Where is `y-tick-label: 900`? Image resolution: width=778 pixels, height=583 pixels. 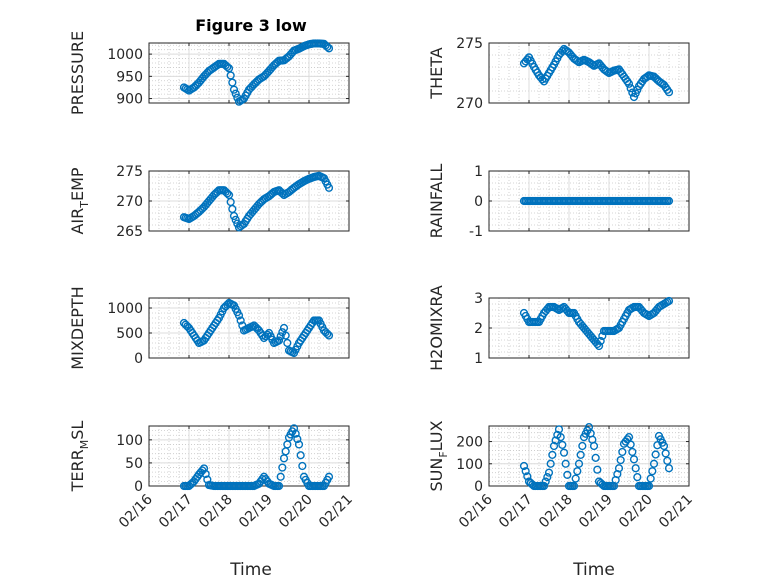
y-tick-label: 900 is located at coordinates (129, 100).